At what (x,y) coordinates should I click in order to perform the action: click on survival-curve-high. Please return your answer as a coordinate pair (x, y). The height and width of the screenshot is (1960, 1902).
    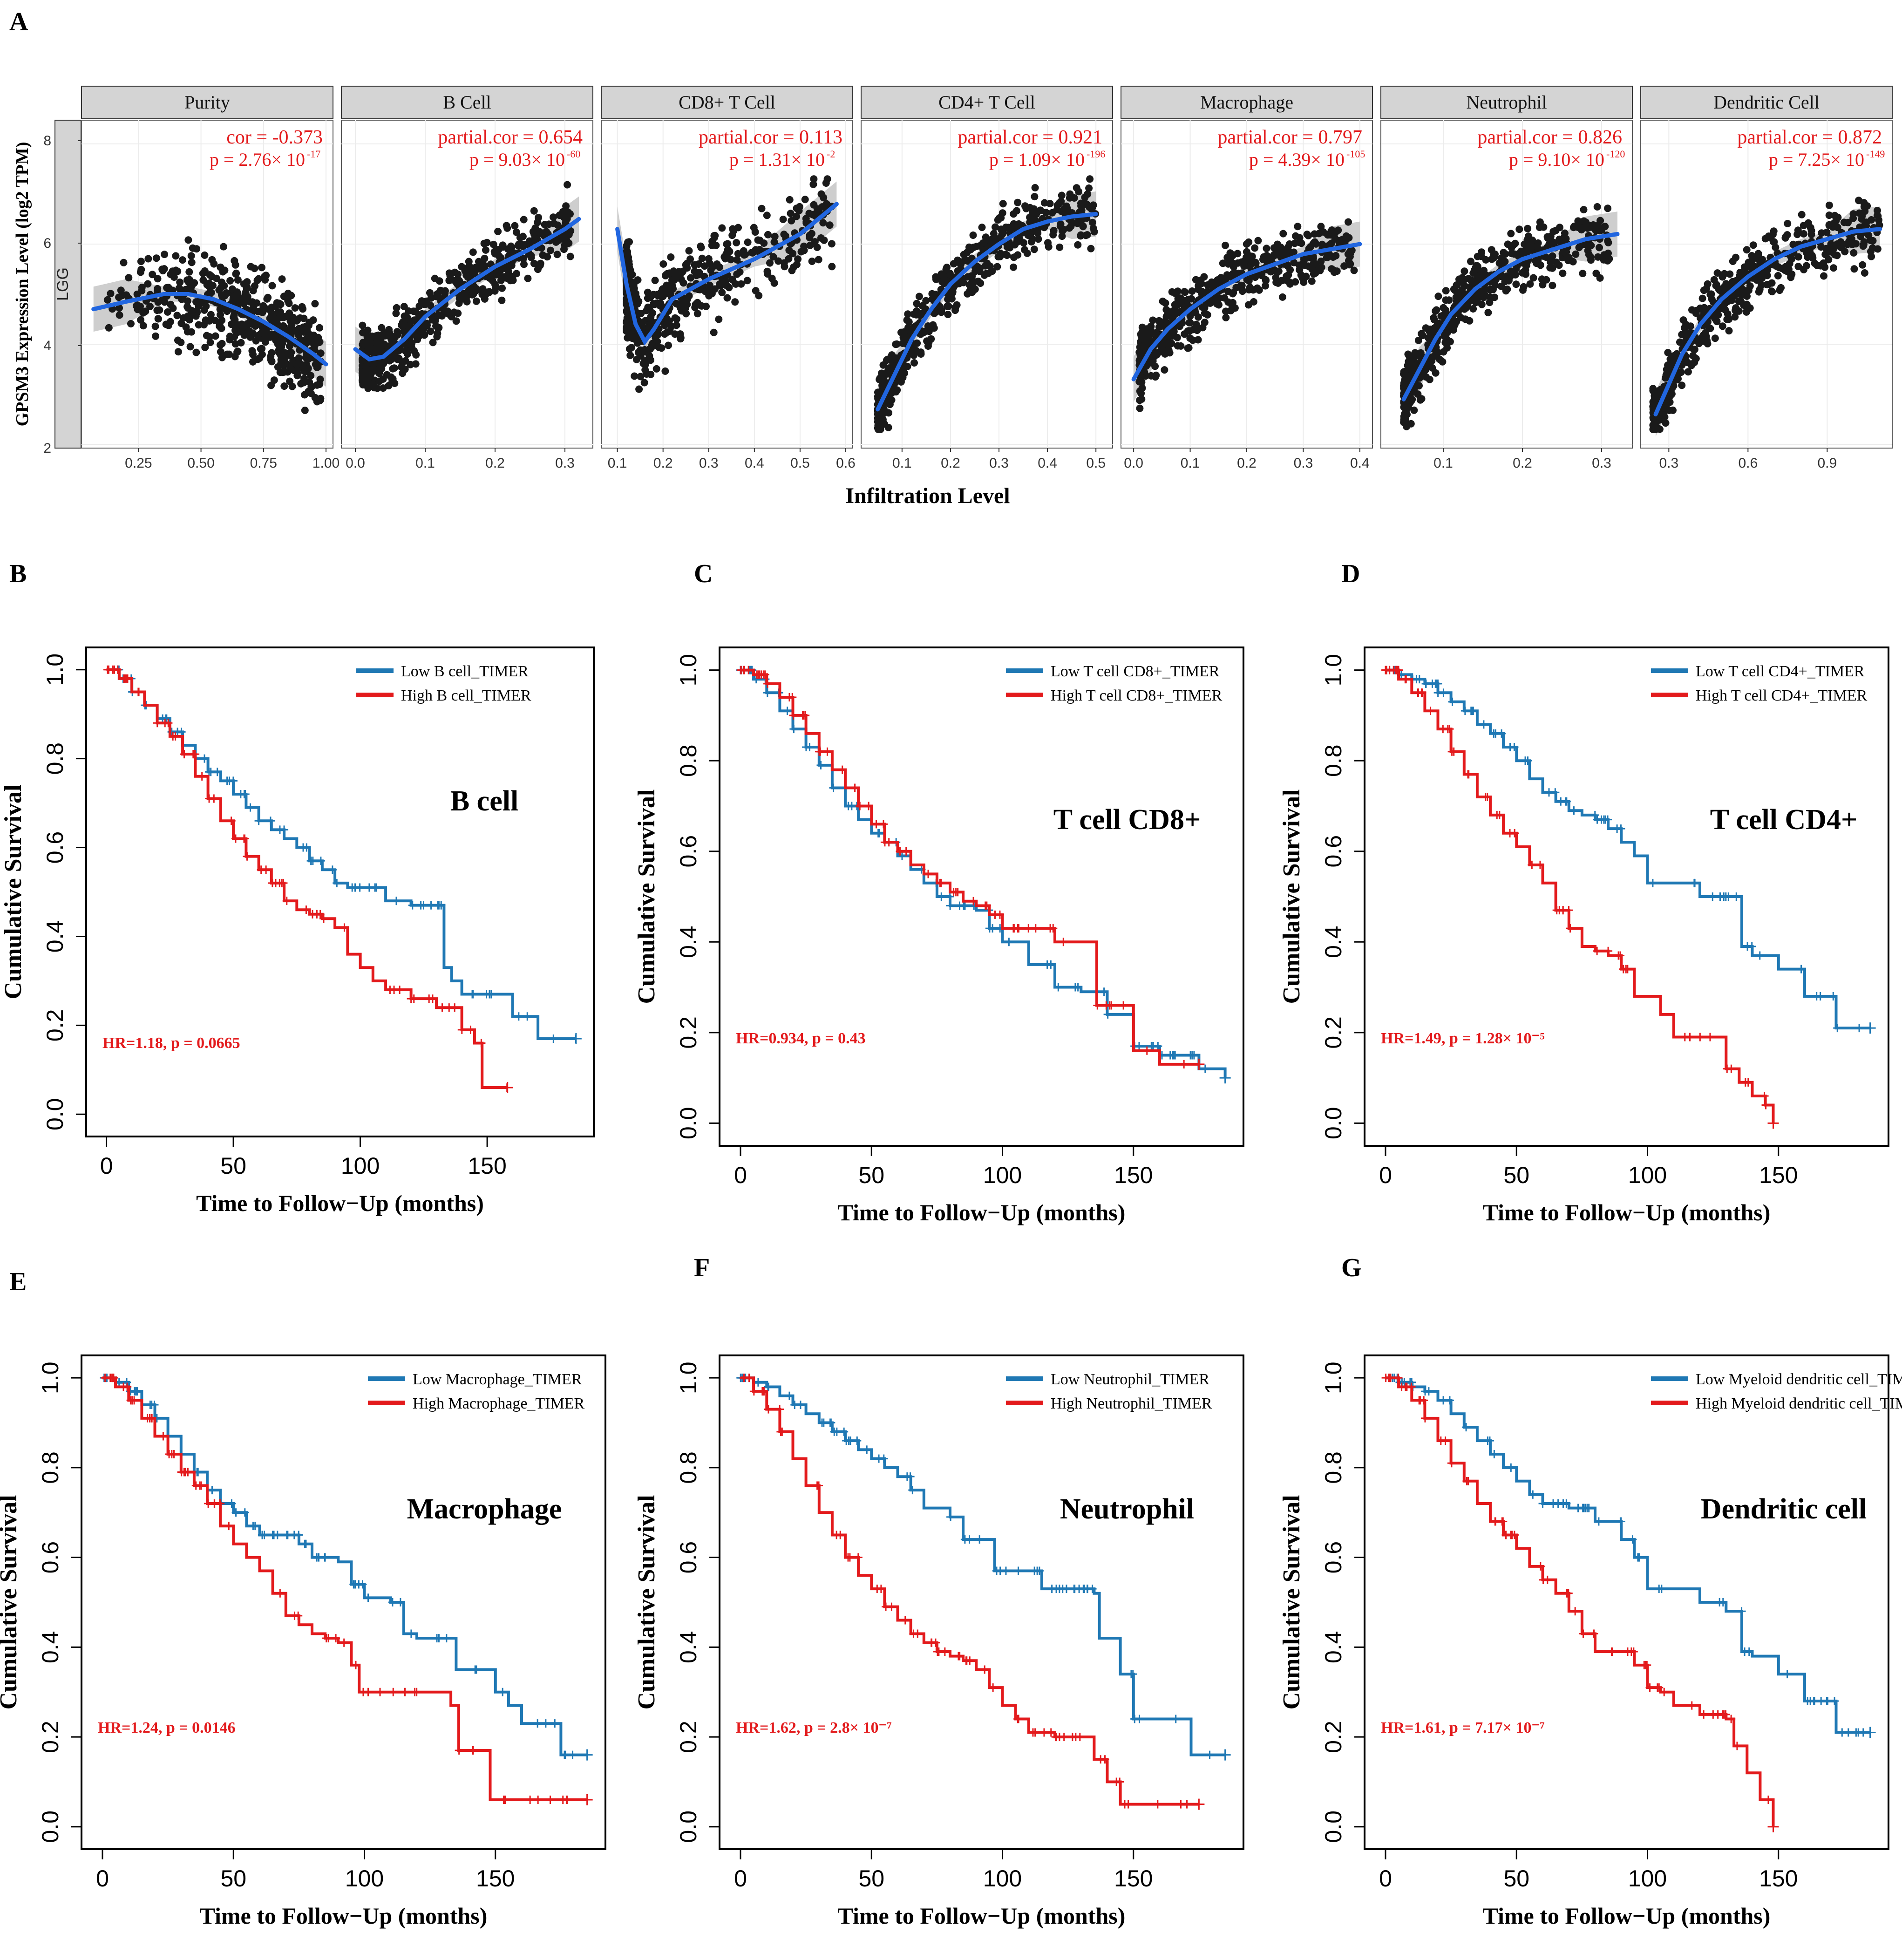
    Looking at the image, I should click on (1580, 1603).